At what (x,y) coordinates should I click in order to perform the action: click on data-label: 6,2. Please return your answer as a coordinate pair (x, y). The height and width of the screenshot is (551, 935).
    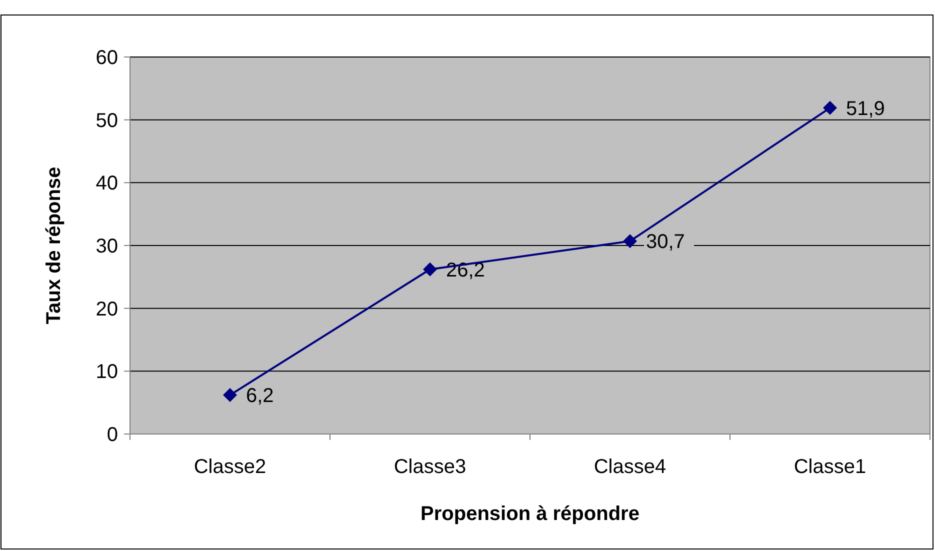
    Looking at the image, I should click on (260, 396).